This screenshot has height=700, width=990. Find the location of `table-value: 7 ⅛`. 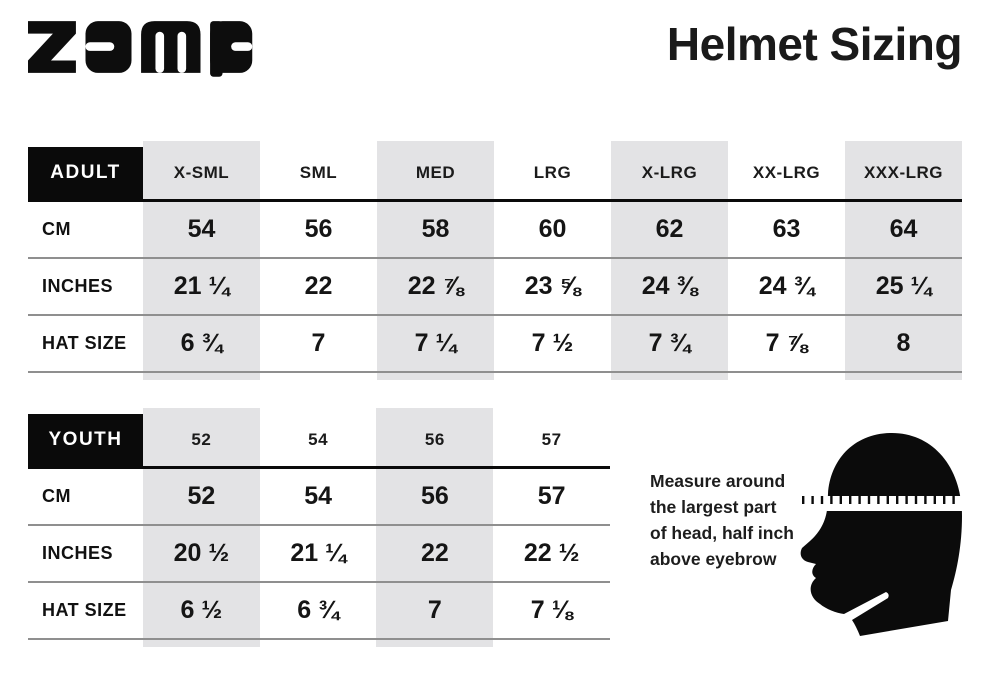

table-value: 7 ⅛ is located at coordinates (551, 610).